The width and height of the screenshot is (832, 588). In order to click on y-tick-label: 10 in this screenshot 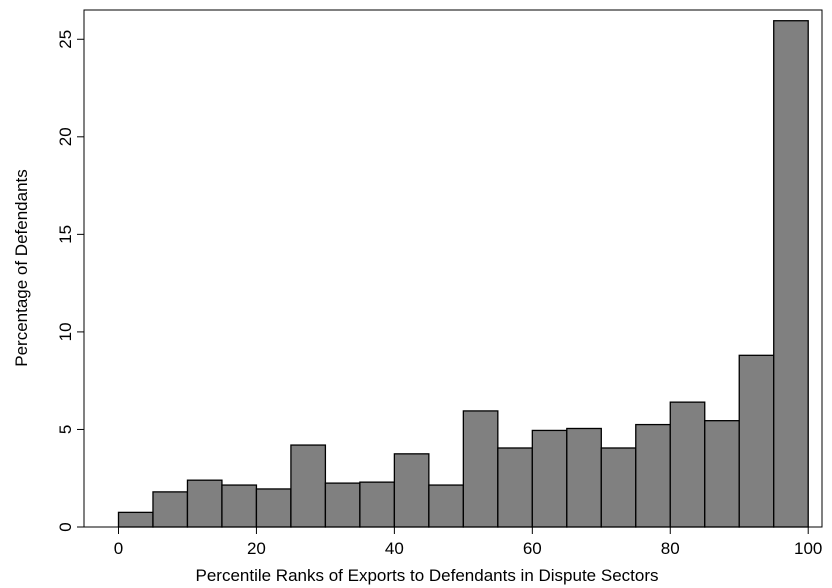, I will do `click(65, 331)`.